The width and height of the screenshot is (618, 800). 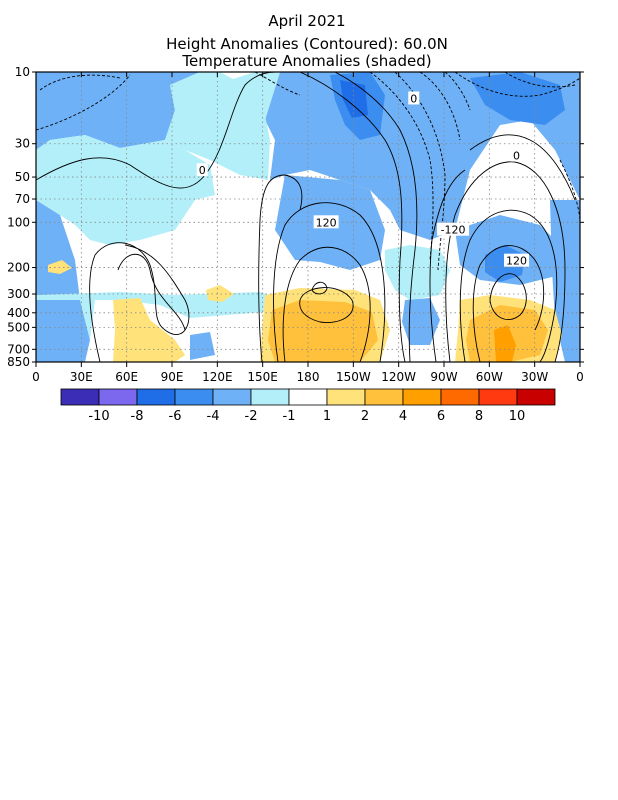 I want to click on colorbar-label-10: 8, so click(x=479, y=416).